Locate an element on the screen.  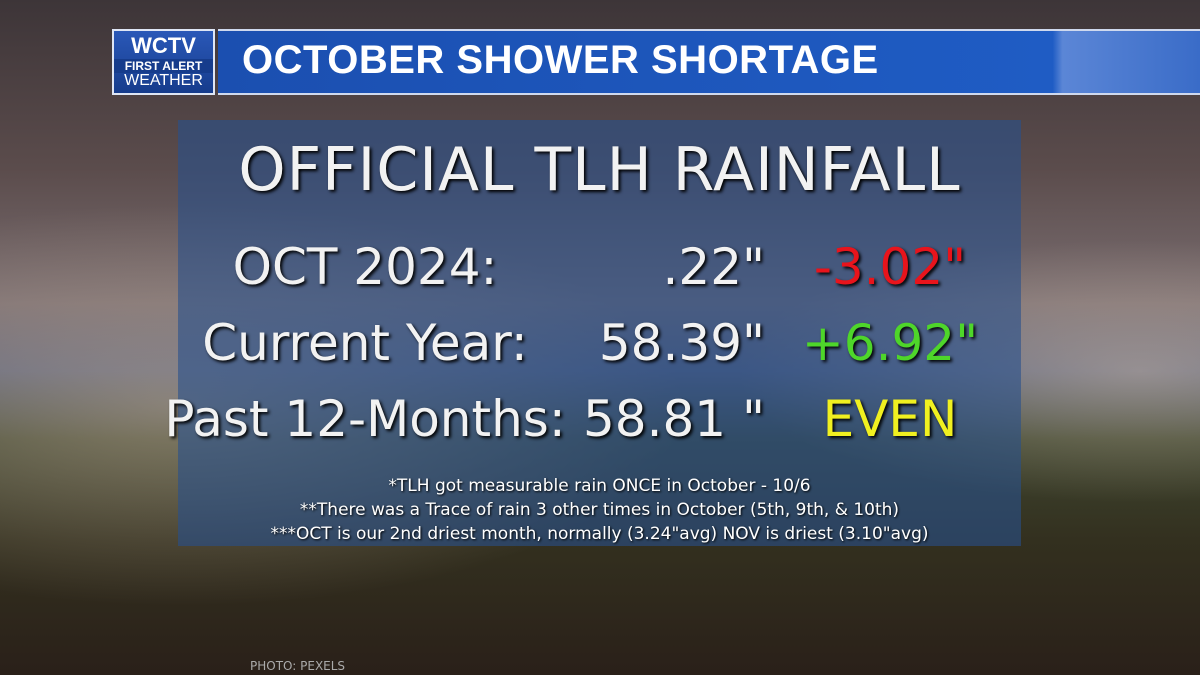
row-value: 58.81 " is located at coordinates (673, 419).